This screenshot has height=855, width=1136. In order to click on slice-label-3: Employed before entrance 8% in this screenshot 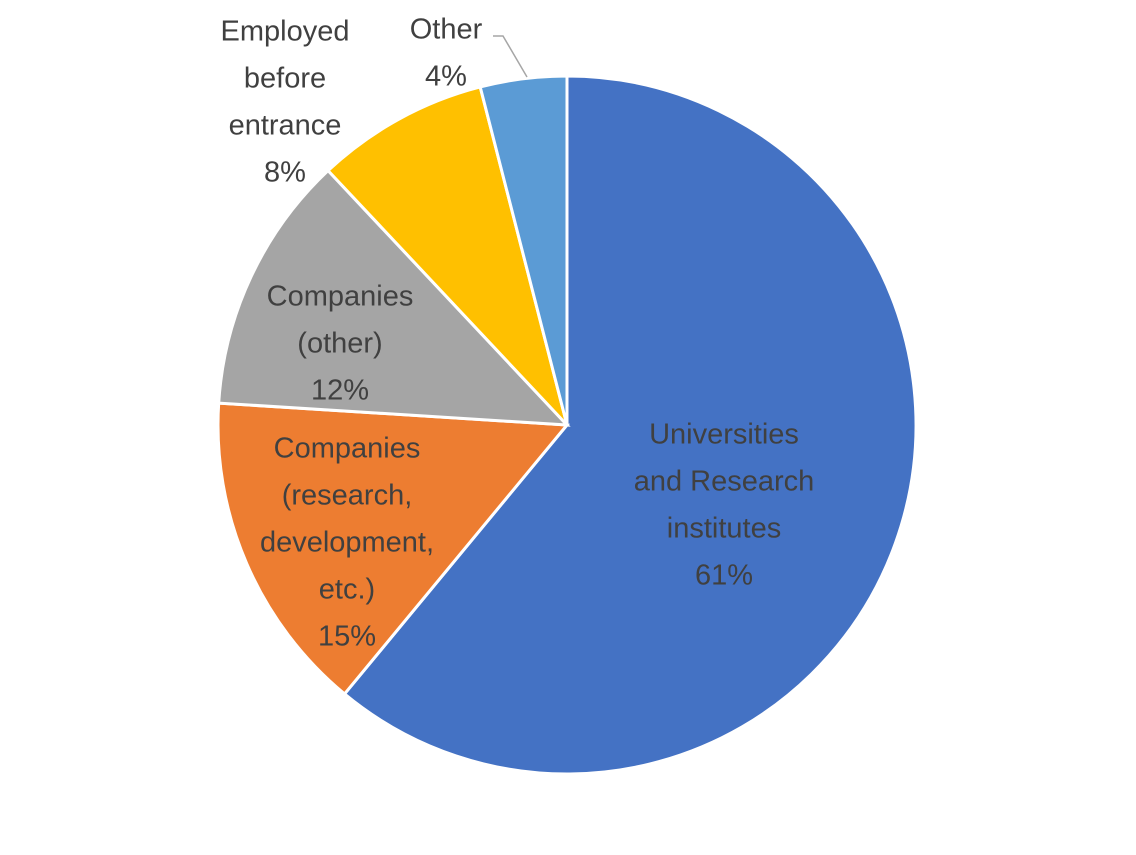, I will do `click(285, 102)`.